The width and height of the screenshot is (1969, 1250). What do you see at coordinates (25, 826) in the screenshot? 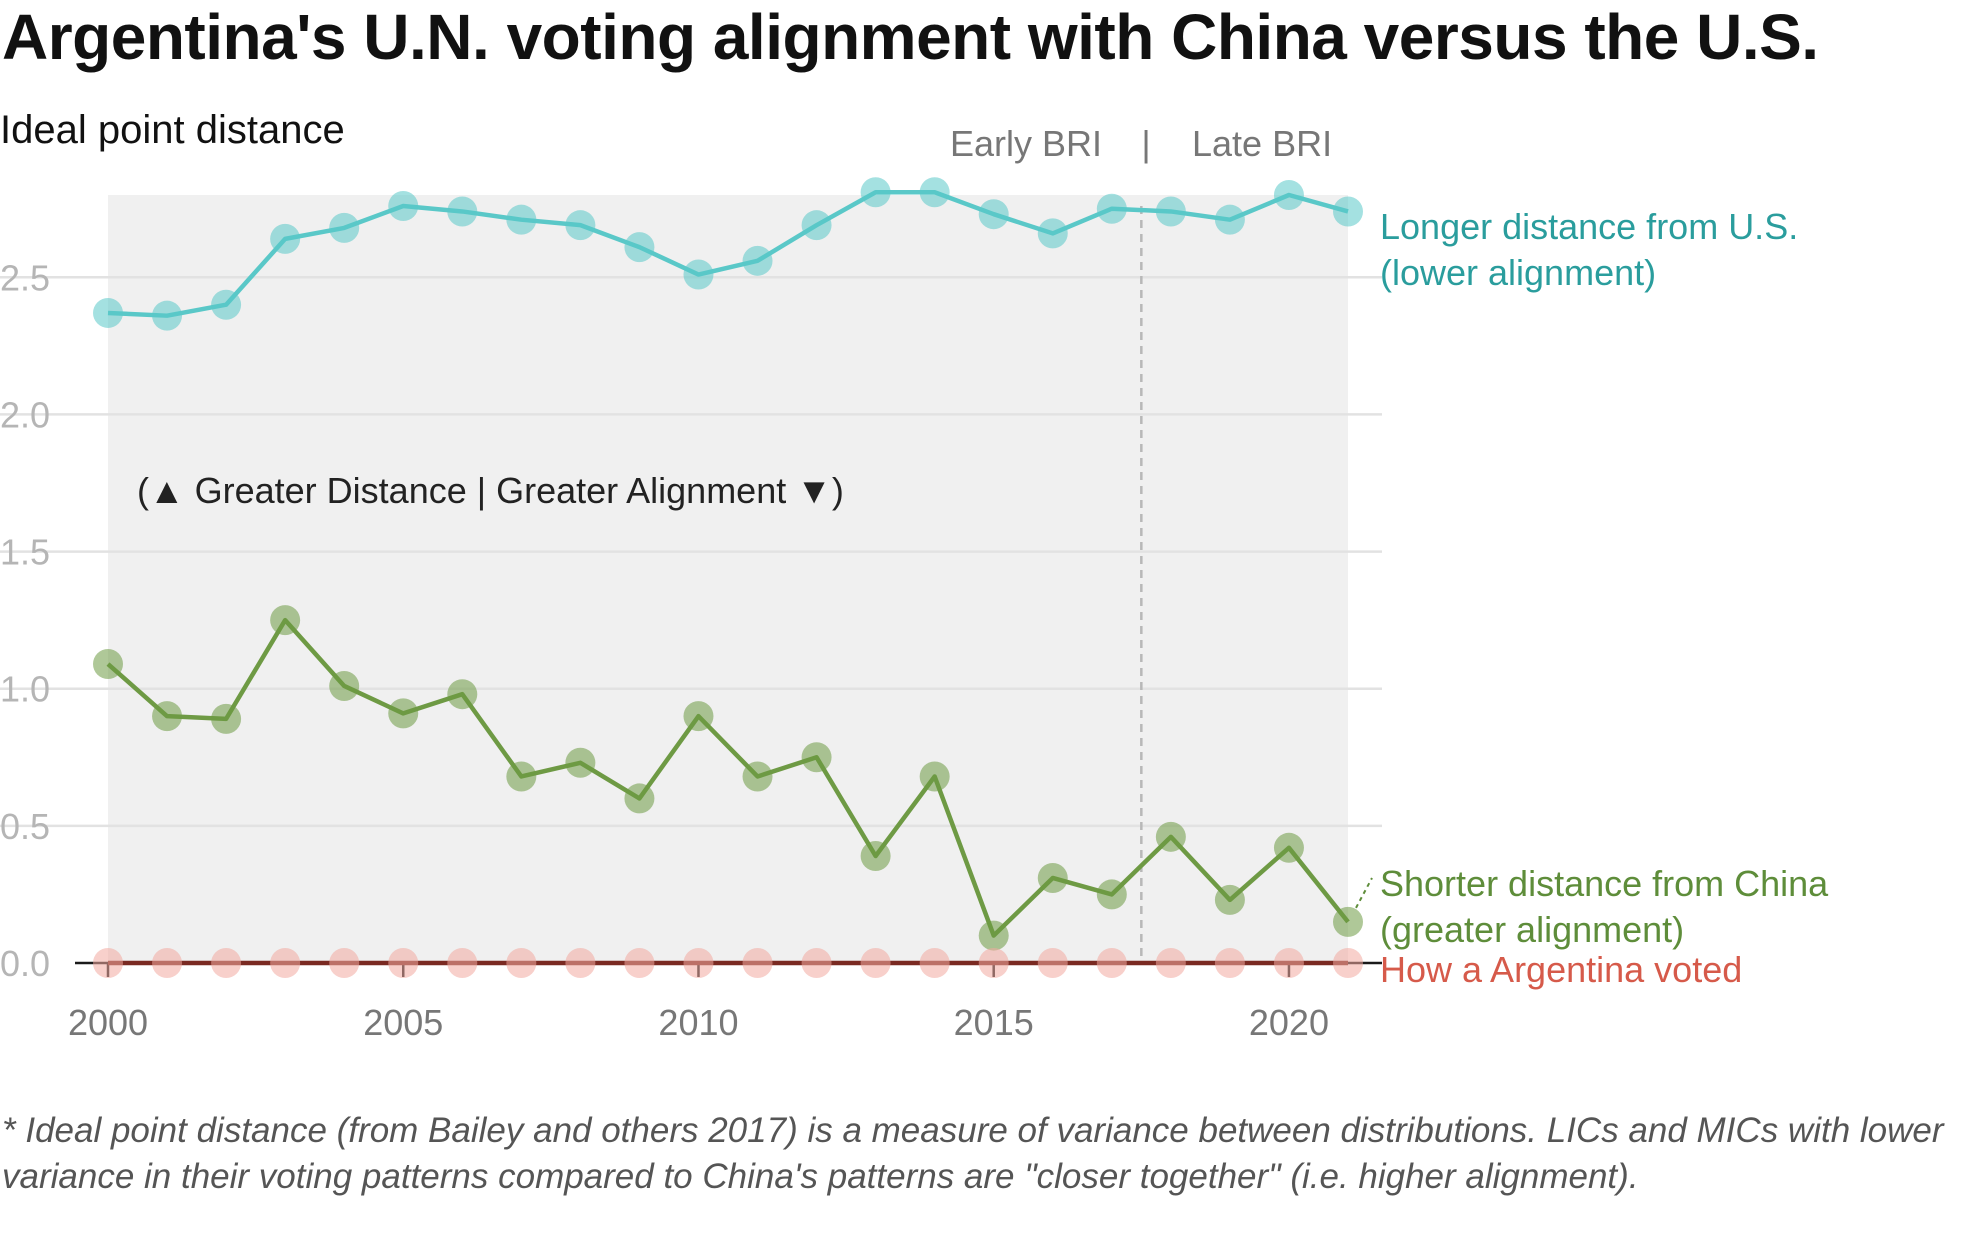
I see `y-tick-label: 0.5` at bounding box center [25, 826].